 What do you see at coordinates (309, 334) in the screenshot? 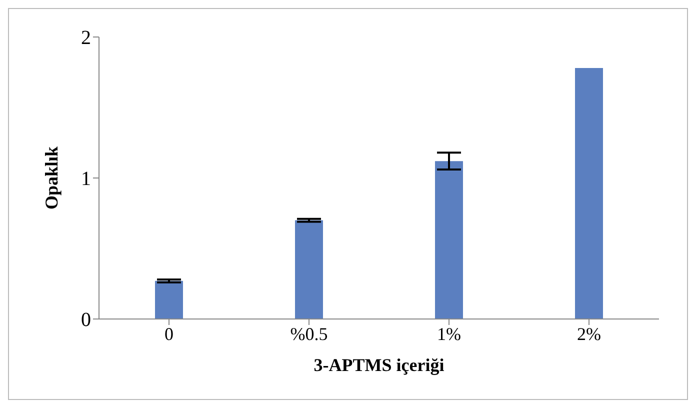
I see `x-tick-label: %0.5` at bounding box center [309, 334].